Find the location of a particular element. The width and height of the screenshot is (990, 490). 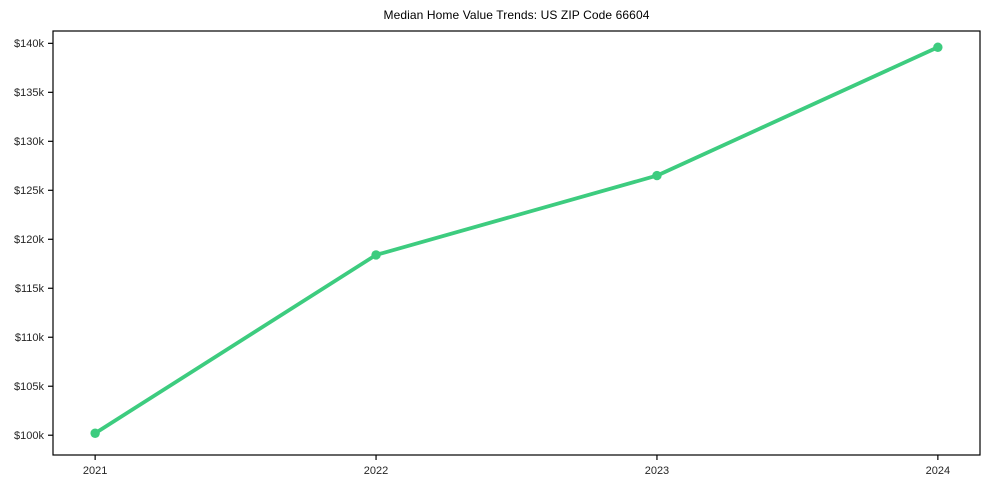

y-axis-tick-label: $100k is located at coordinates (29, 436).